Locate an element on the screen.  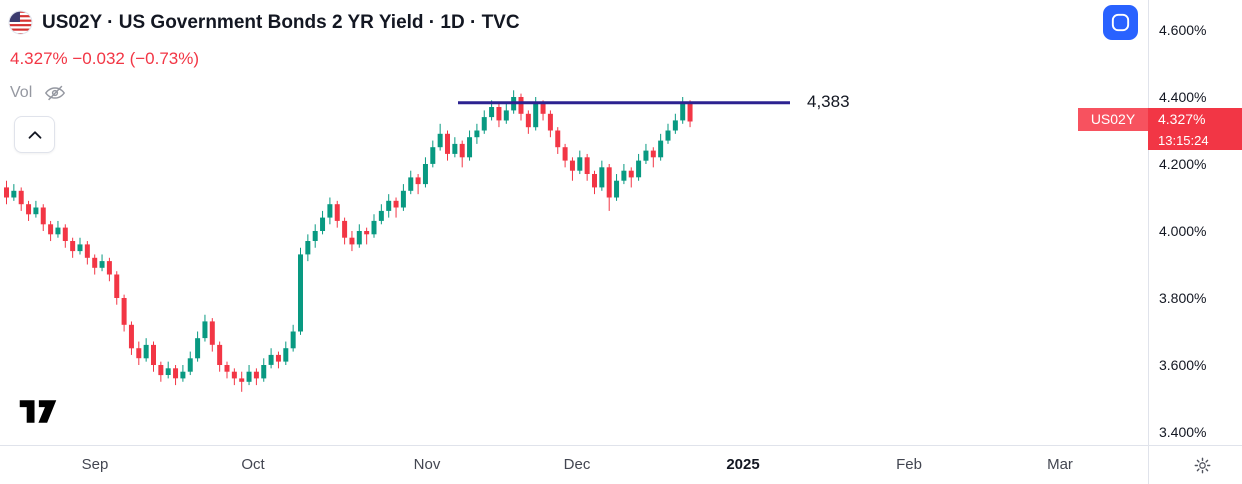
volume-label: Vol is located at coordinates (21, 92).